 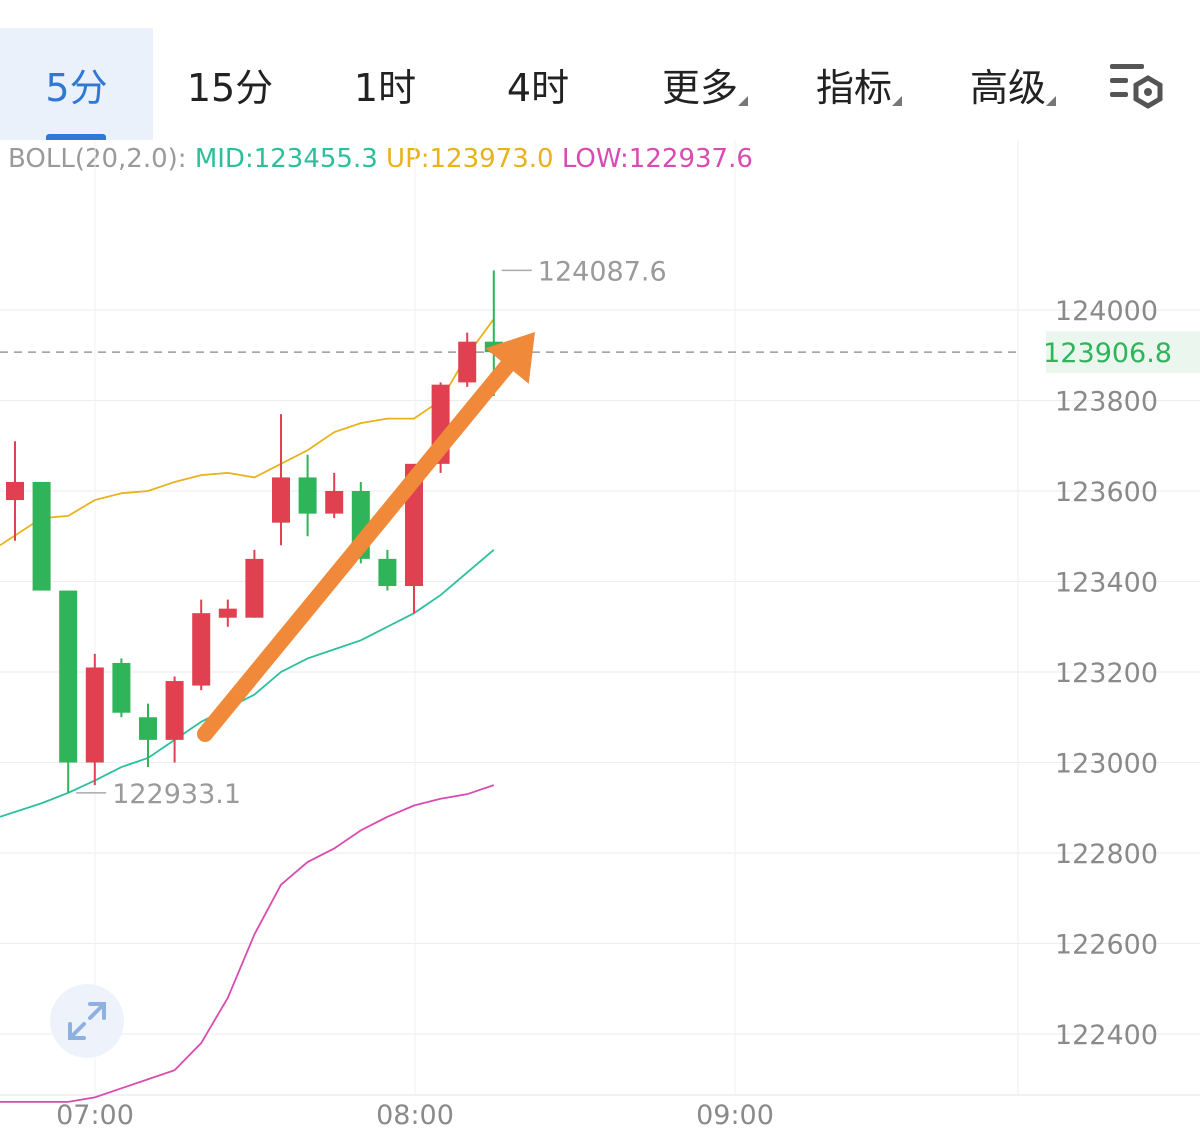 I want to click on chart-settings-icon, so click(x=1136, y=86).